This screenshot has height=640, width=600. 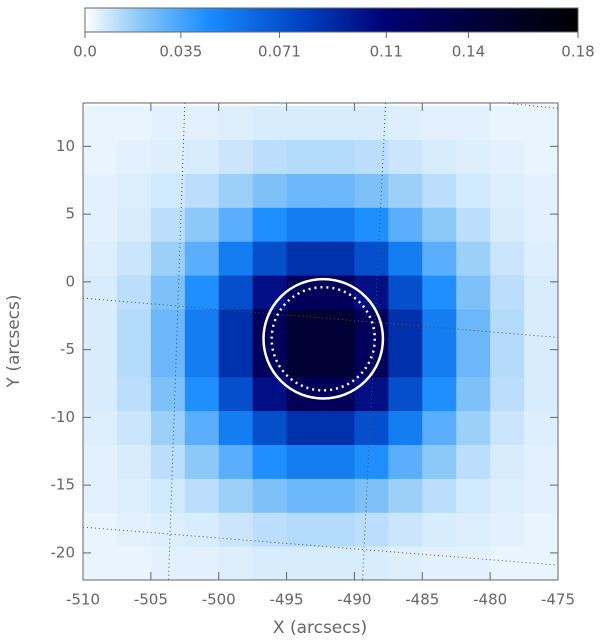 What do you see at coordinates (468, 52) in the screenshot?
I see `colorbar-tick-label: 0.14` at bounding box center [468, 52].